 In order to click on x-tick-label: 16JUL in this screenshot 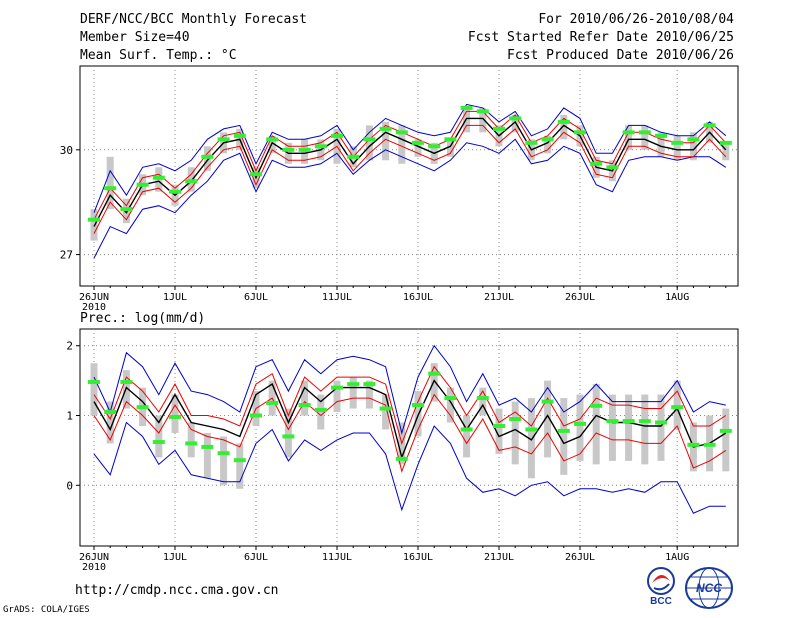, I will do `click(418, 297)`.